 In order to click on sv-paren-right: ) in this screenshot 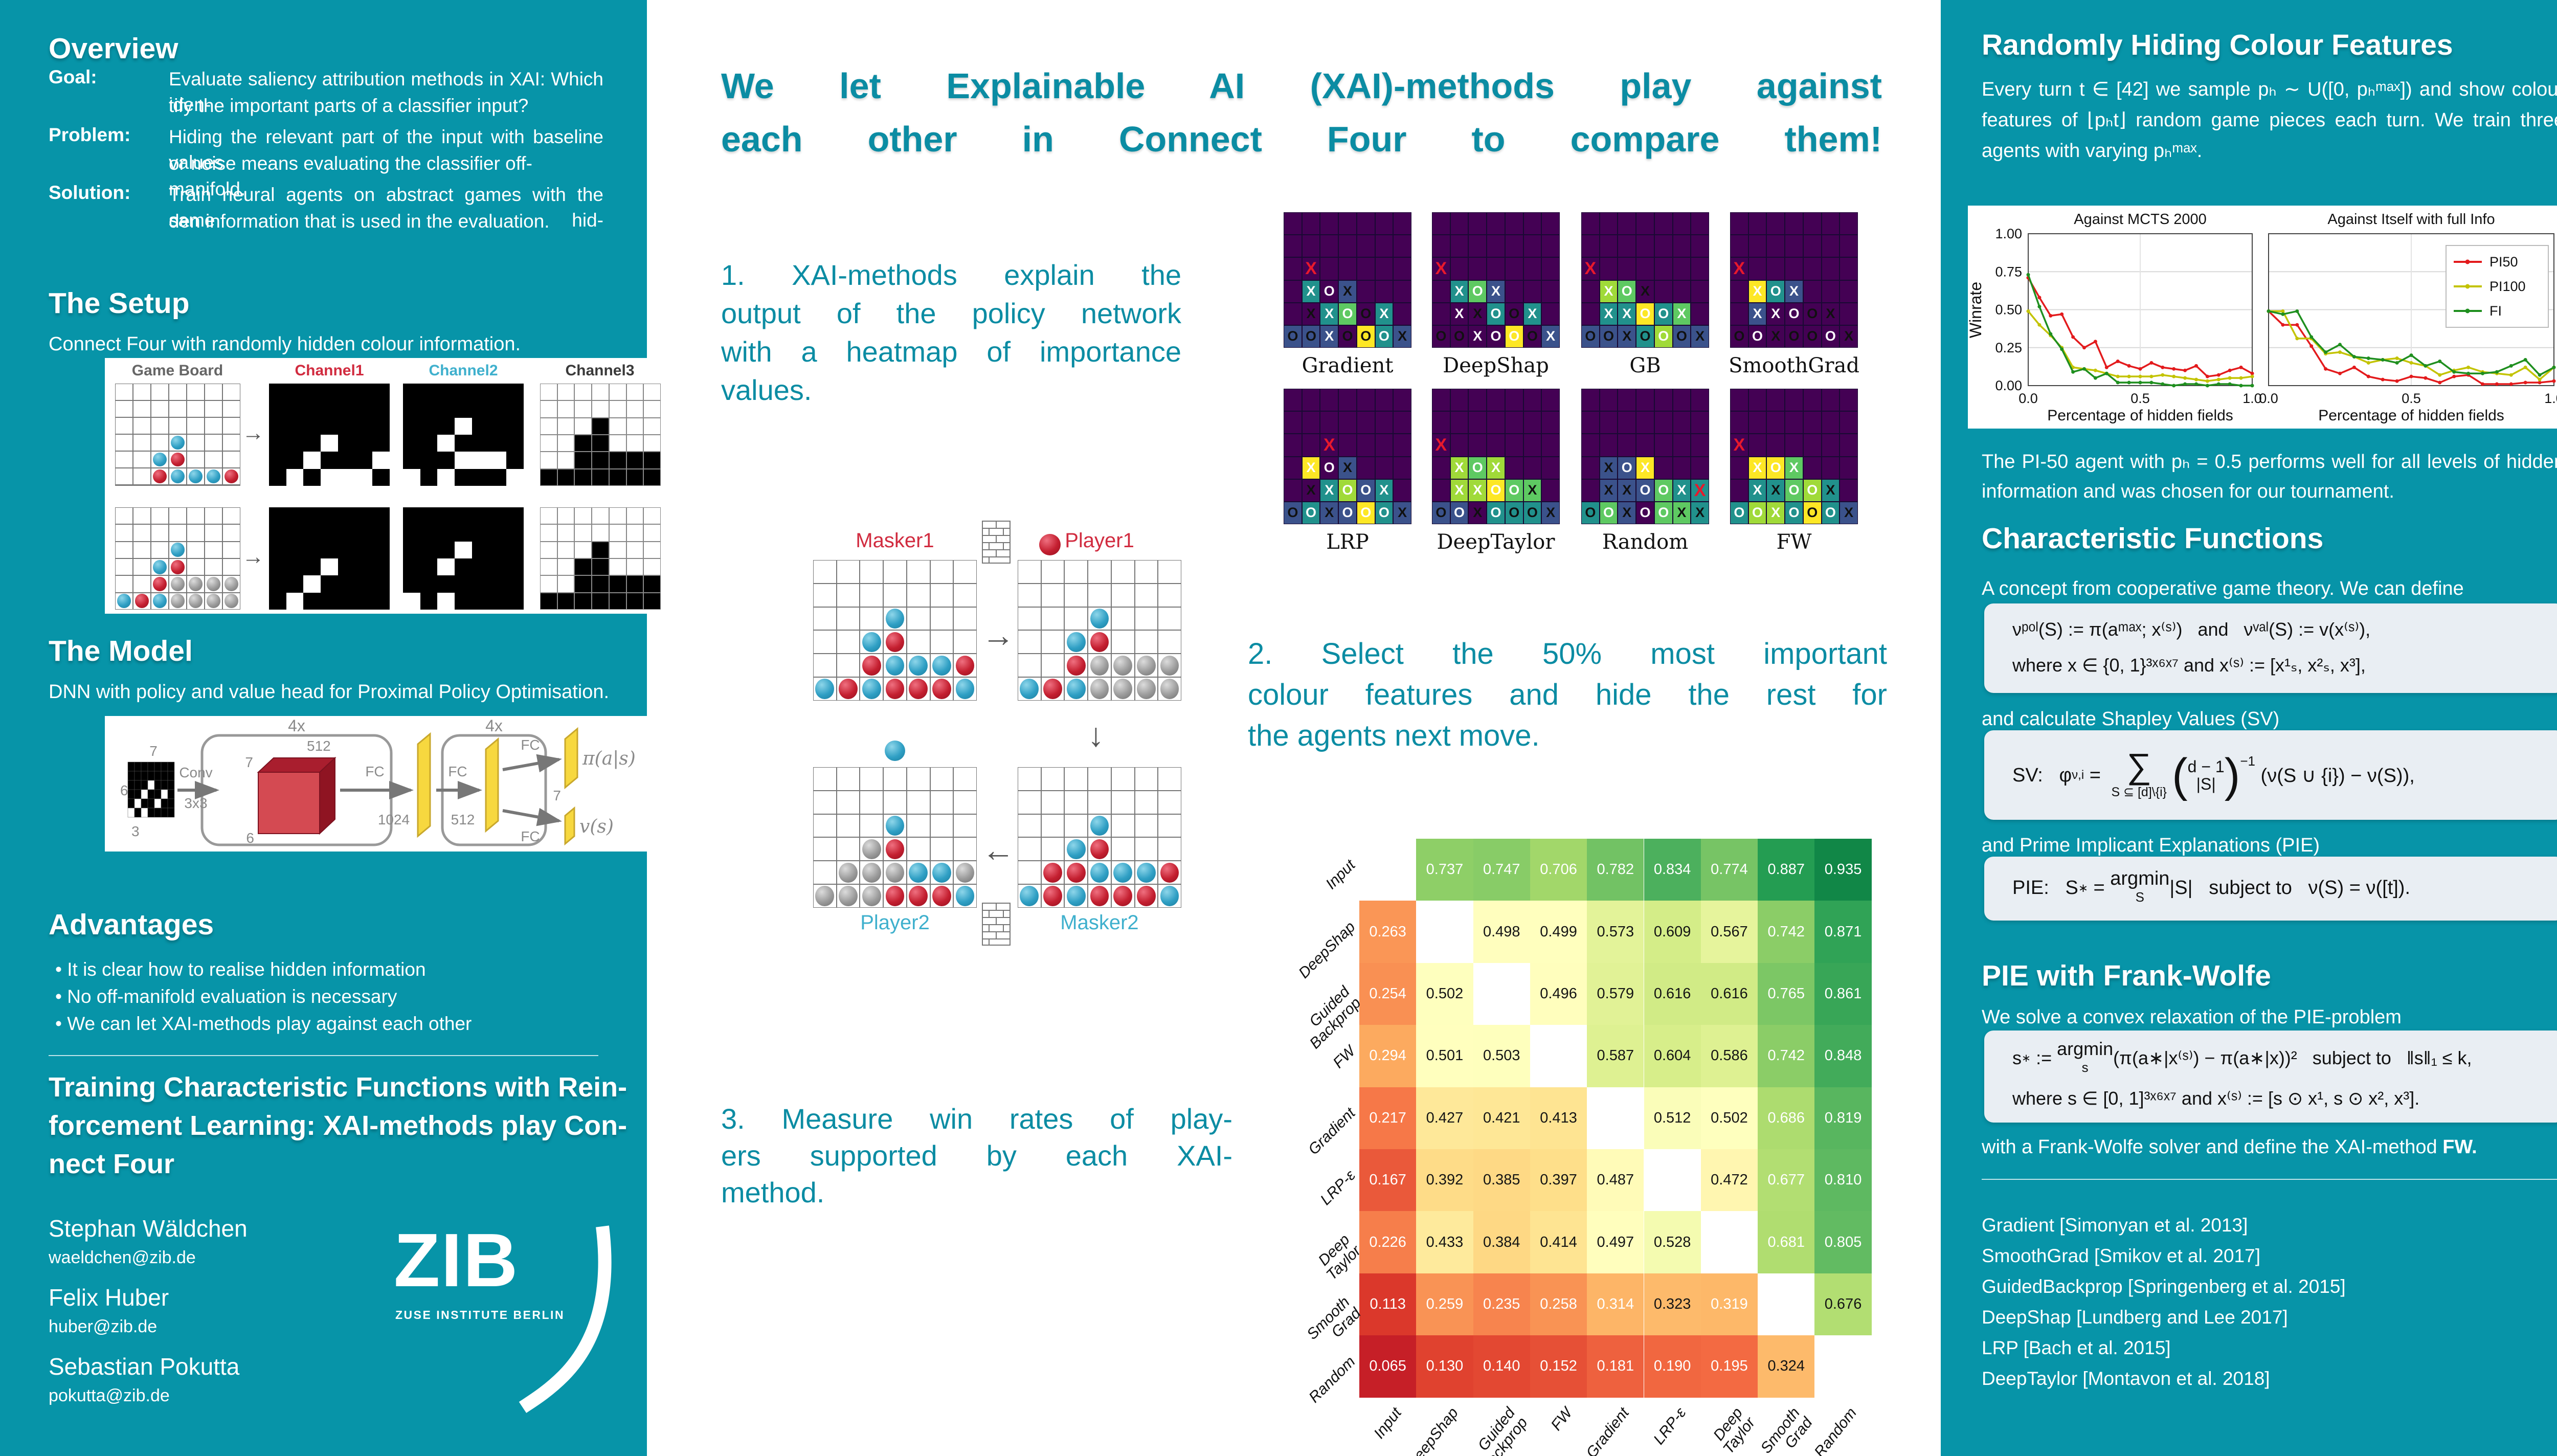, I will do `click(2232, 775)`.